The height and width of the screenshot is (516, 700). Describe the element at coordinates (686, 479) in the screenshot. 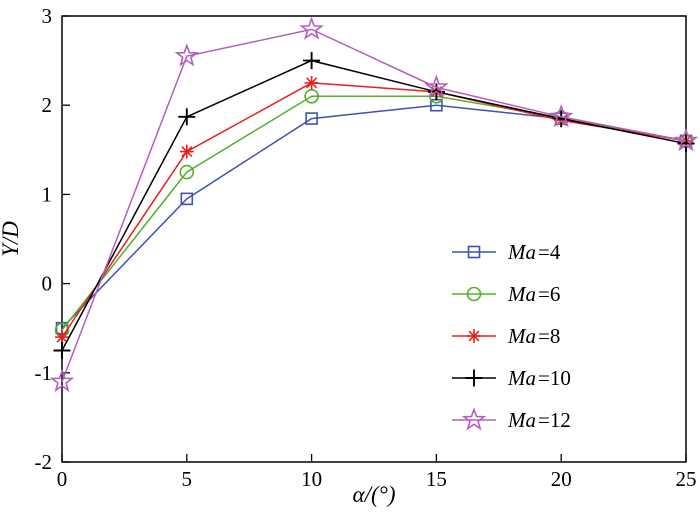

I see `x-tick-label: 25` at that location.